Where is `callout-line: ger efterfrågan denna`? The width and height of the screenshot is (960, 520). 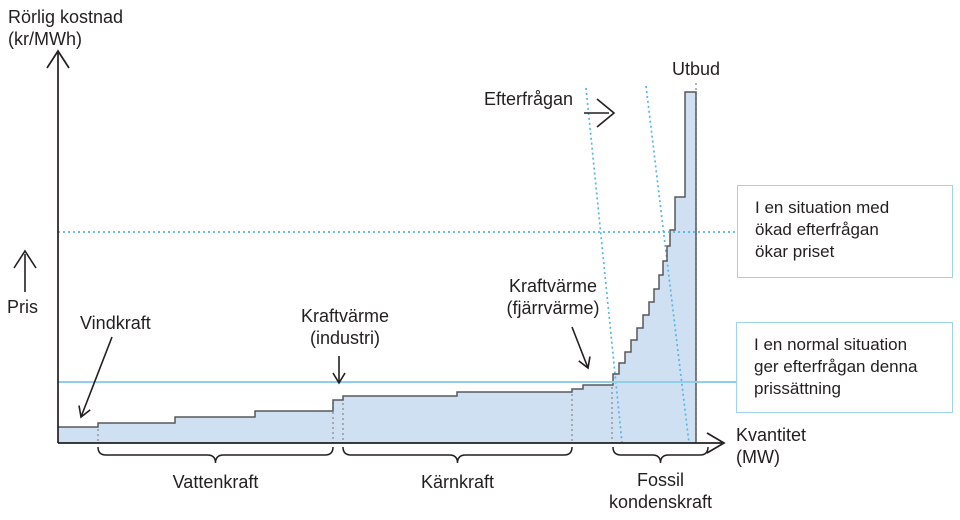
callout-line: ger efterfrågan denna is located at coordinates (836, 366).